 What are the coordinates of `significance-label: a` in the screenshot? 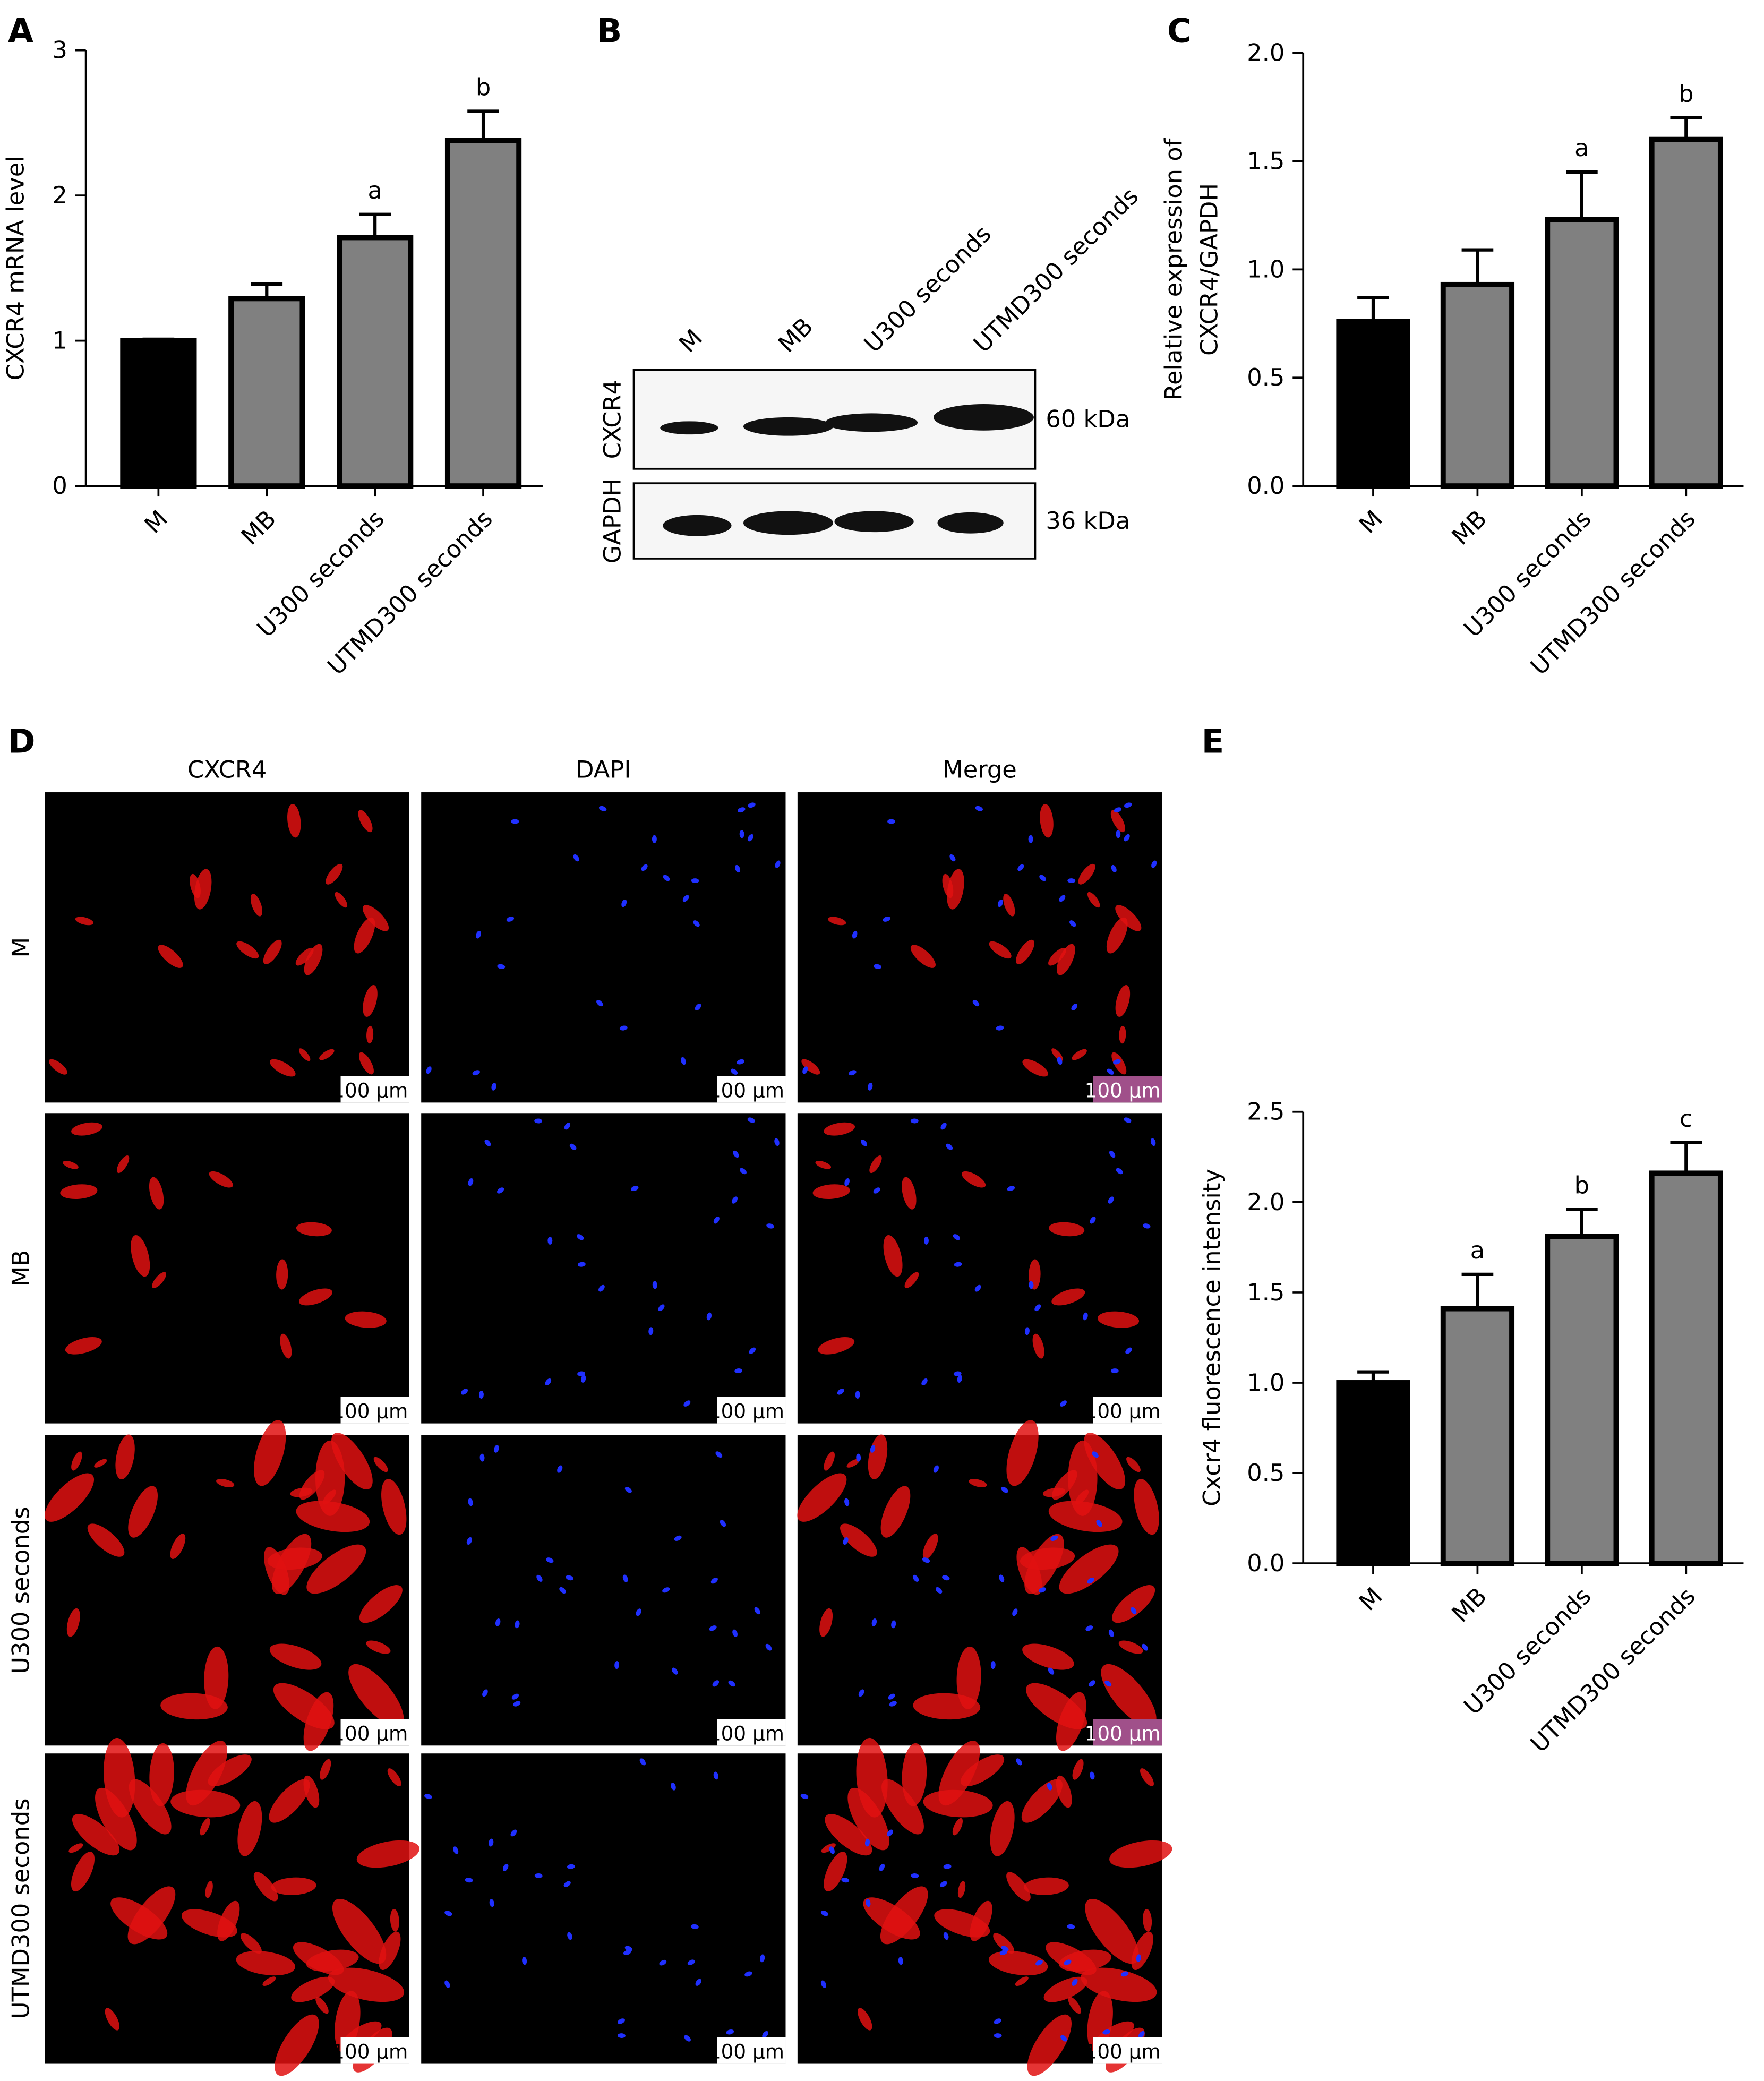 It's located at (1477, 1250).